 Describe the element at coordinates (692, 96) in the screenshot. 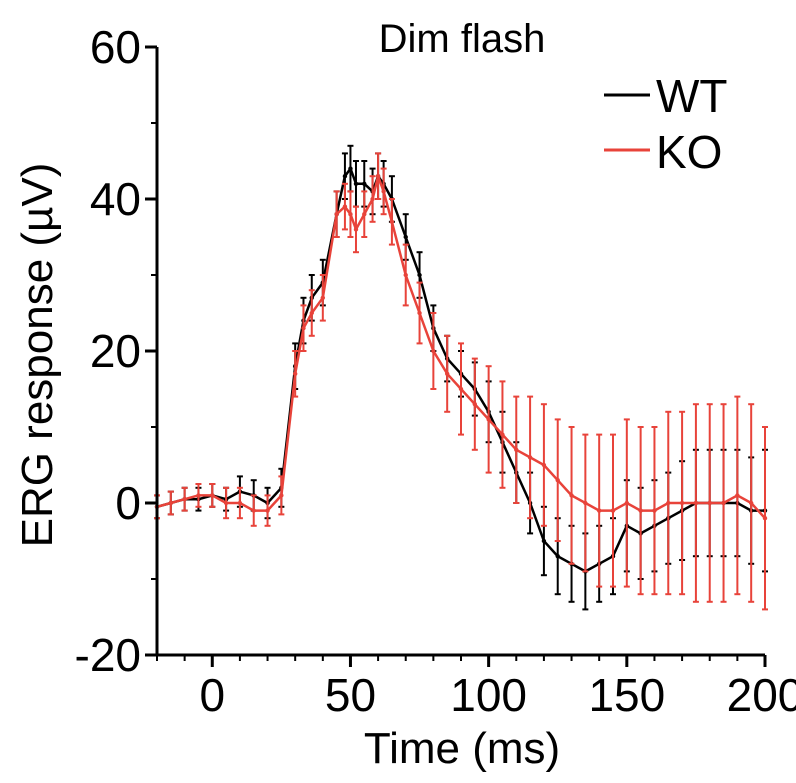

I see `legend-label-wt: WT` at that location.